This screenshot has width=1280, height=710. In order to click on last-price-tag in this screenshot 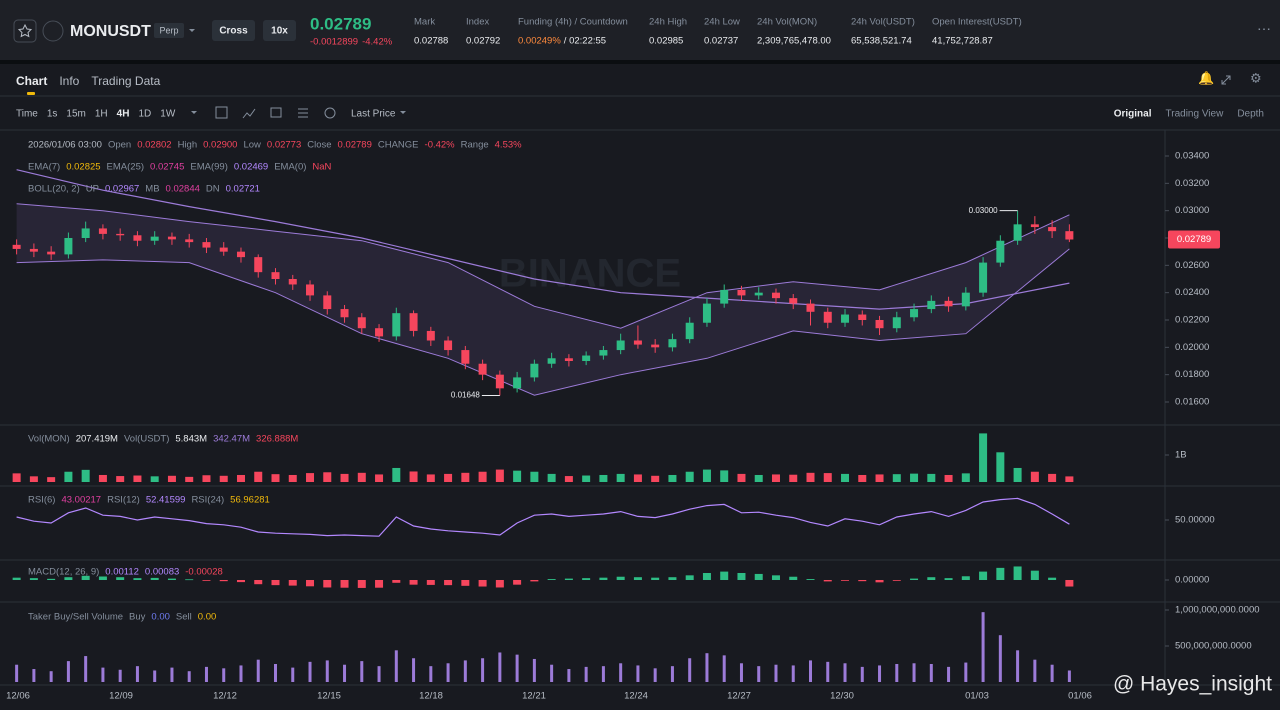, I will do `click(1194, 239)`.